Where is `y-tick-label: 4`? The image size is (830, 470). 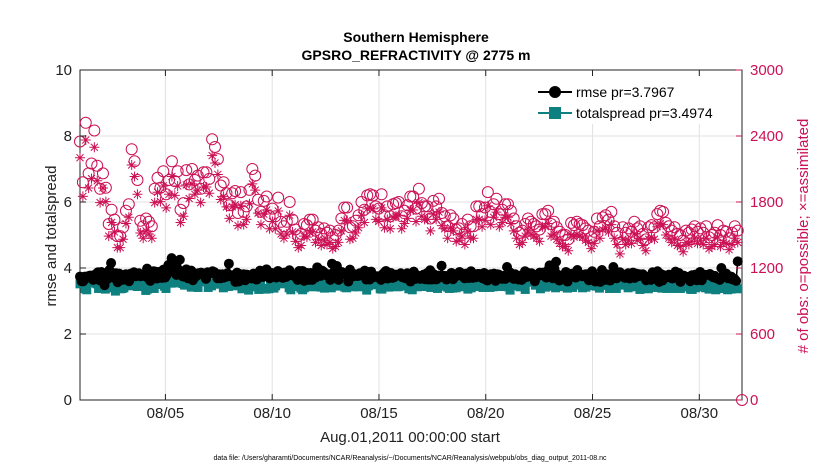 y-tick-label: 4 is located at coordinates (68, 268).